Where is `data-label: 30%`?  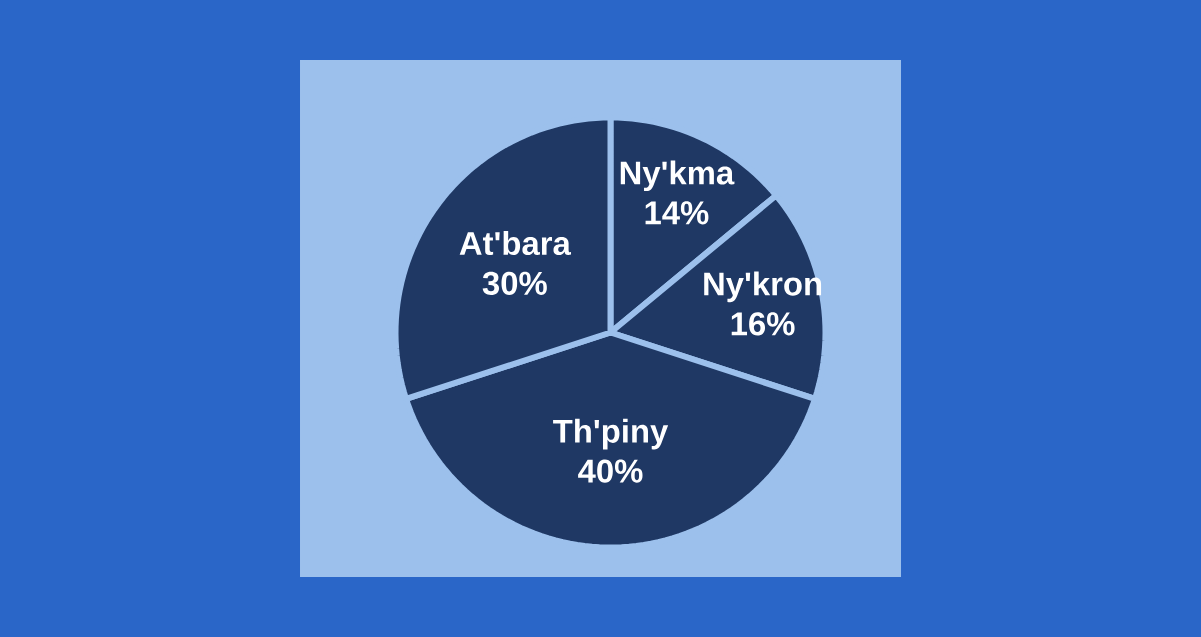 data-label: 30% is located at coordinates (514, 283).